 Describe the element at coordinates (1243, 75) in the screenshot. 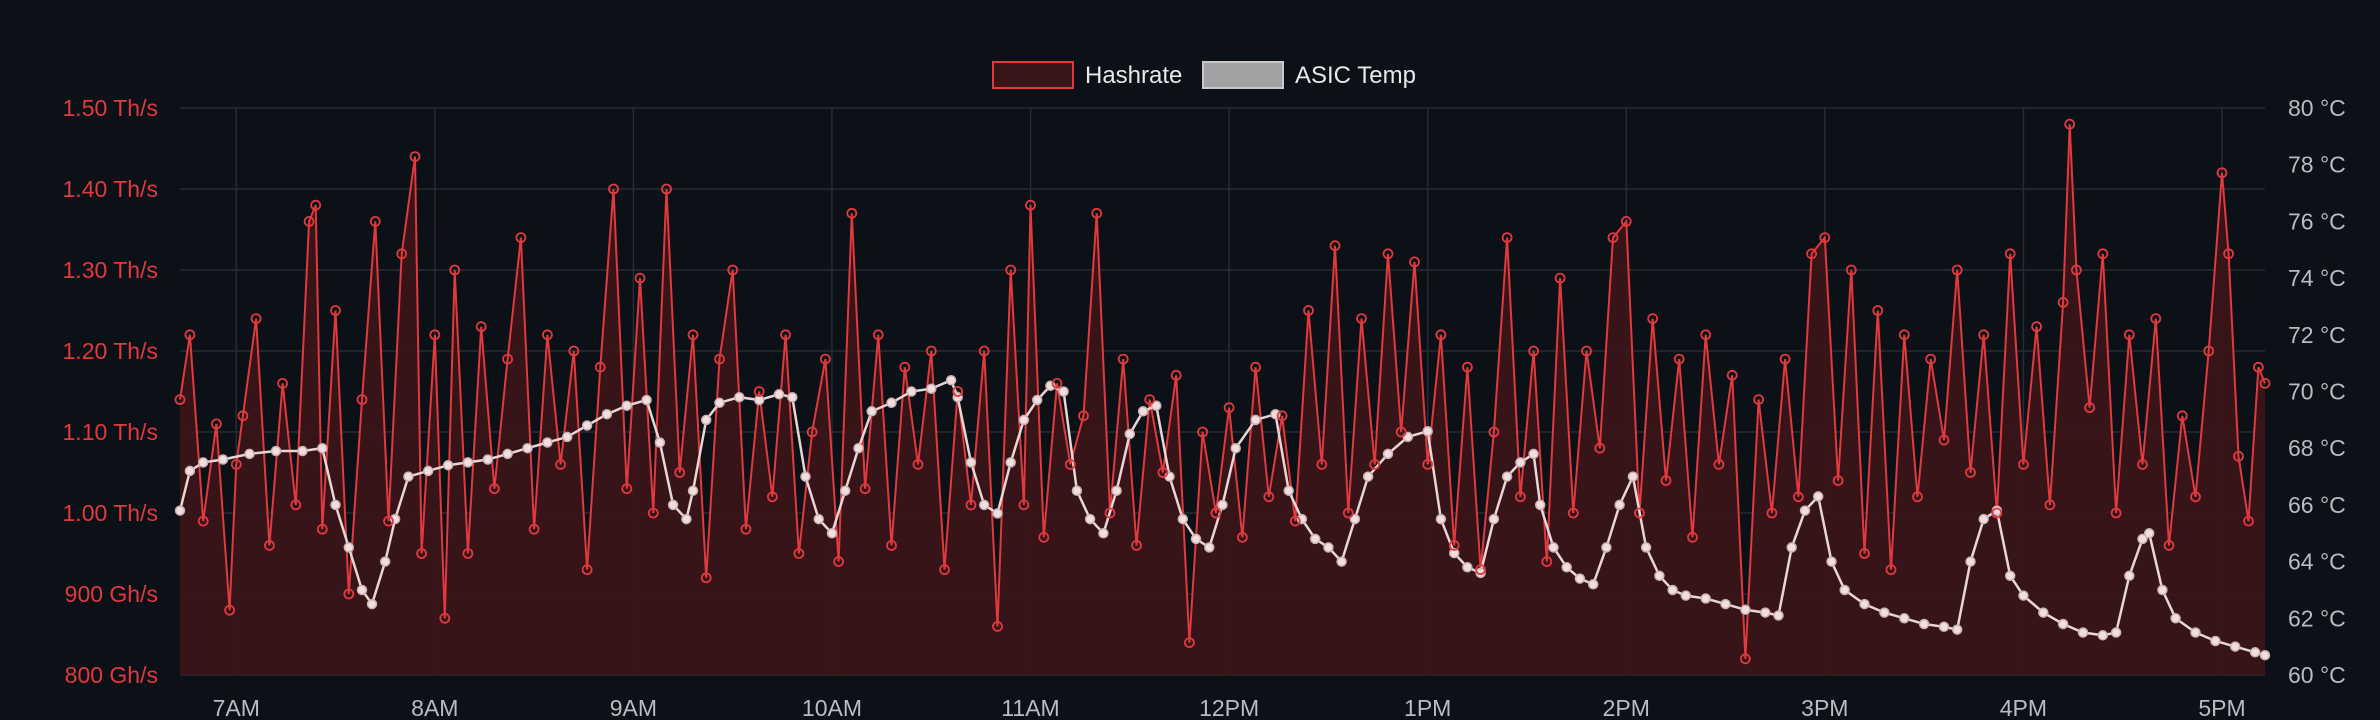

I see `legend-swatch-asic-temp` at that location.